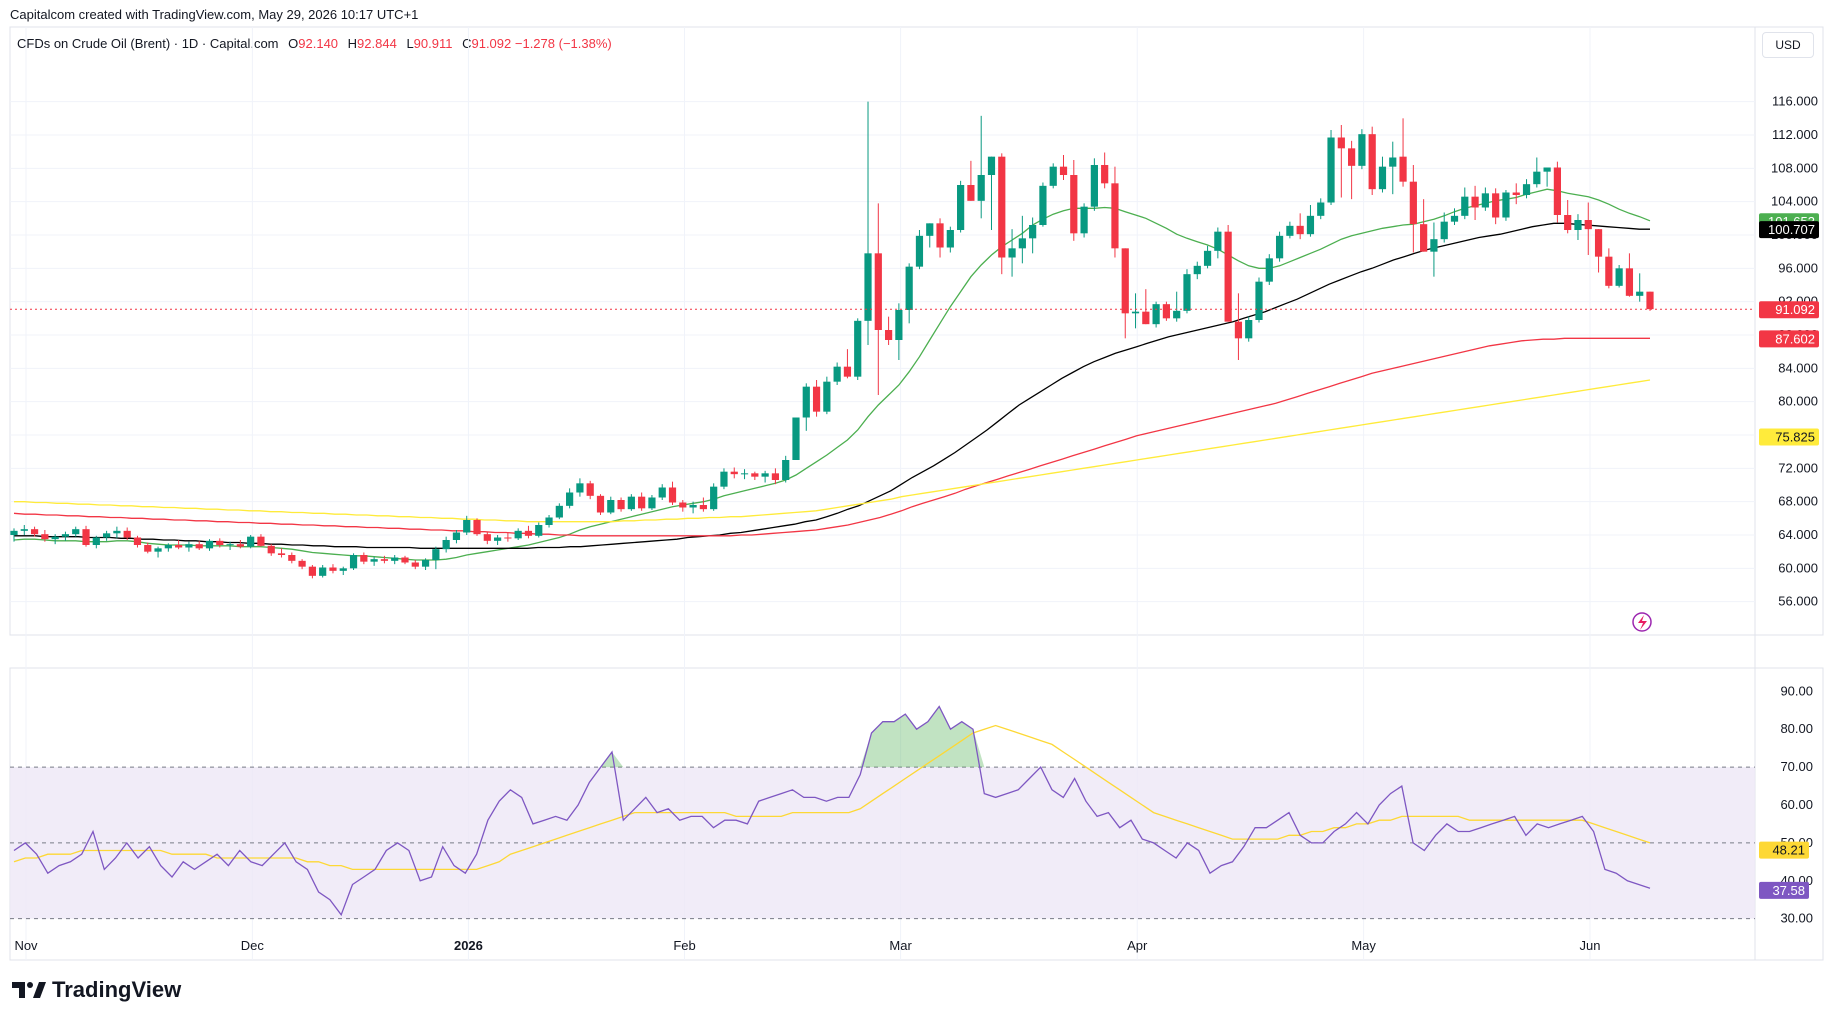 The image size is (1835, 1018). Describe the element at coordinates (1788, 45) in the screenshot. I see `currency-button: USD` at that location.